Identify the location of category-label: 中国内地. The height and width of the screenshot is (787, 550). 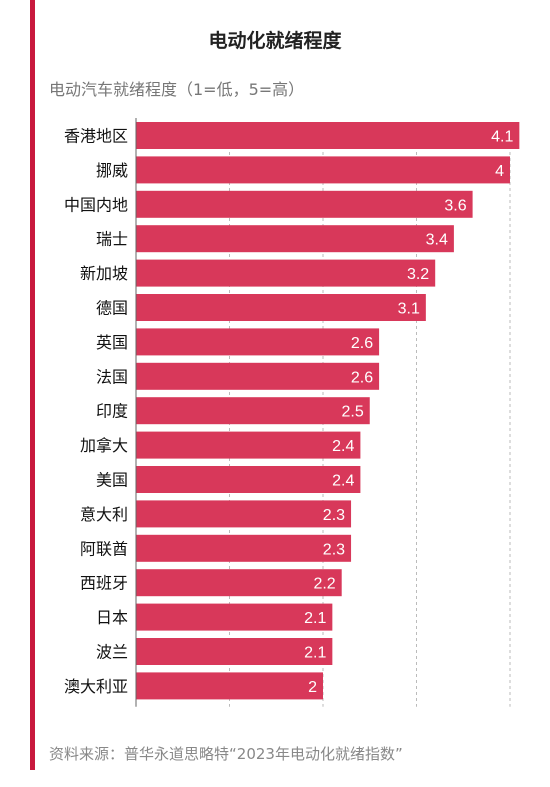
(96, 204).